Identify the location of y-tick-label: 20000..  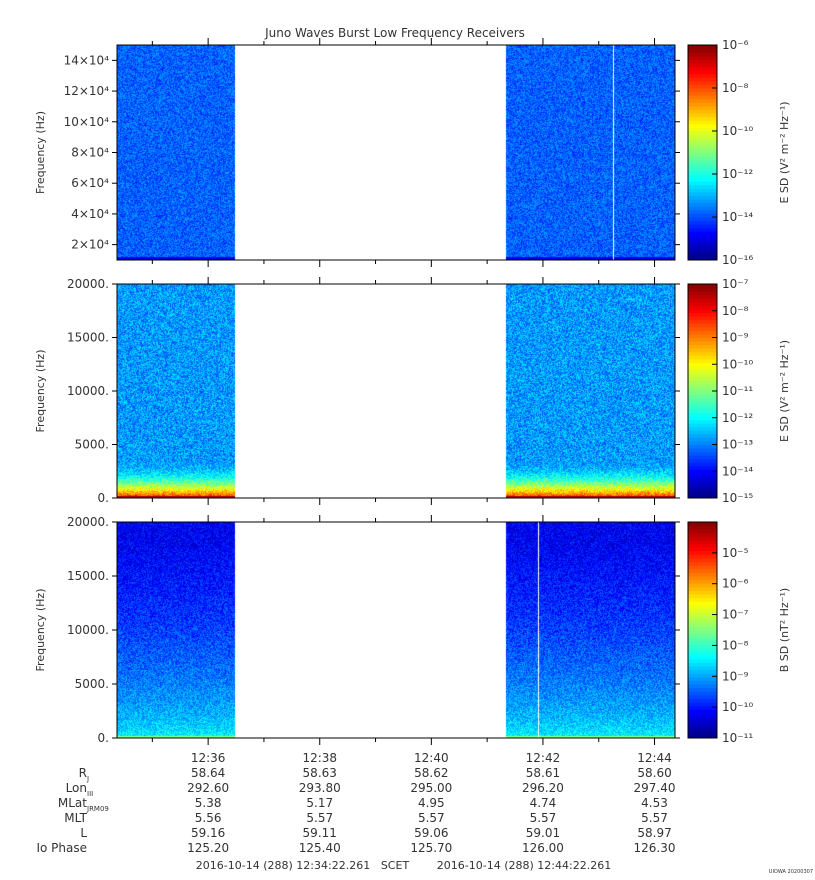
(88, 522).